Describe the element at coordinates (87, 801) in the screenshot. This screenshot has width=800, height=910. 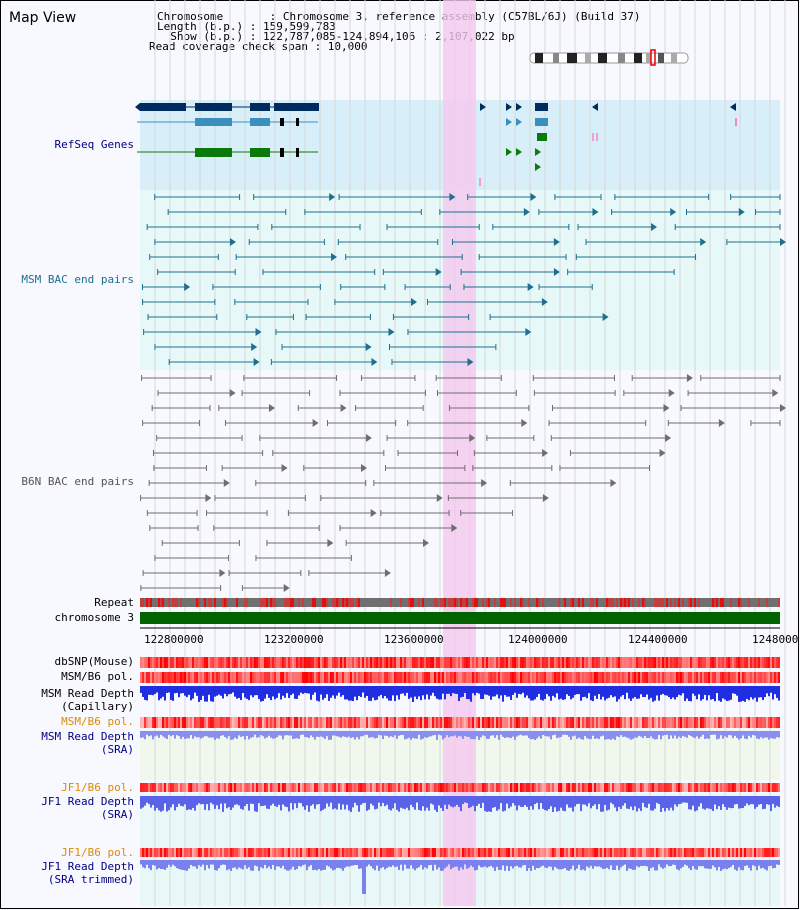
I see `label-jf1-depth: JF1 Read Depth` at that location.